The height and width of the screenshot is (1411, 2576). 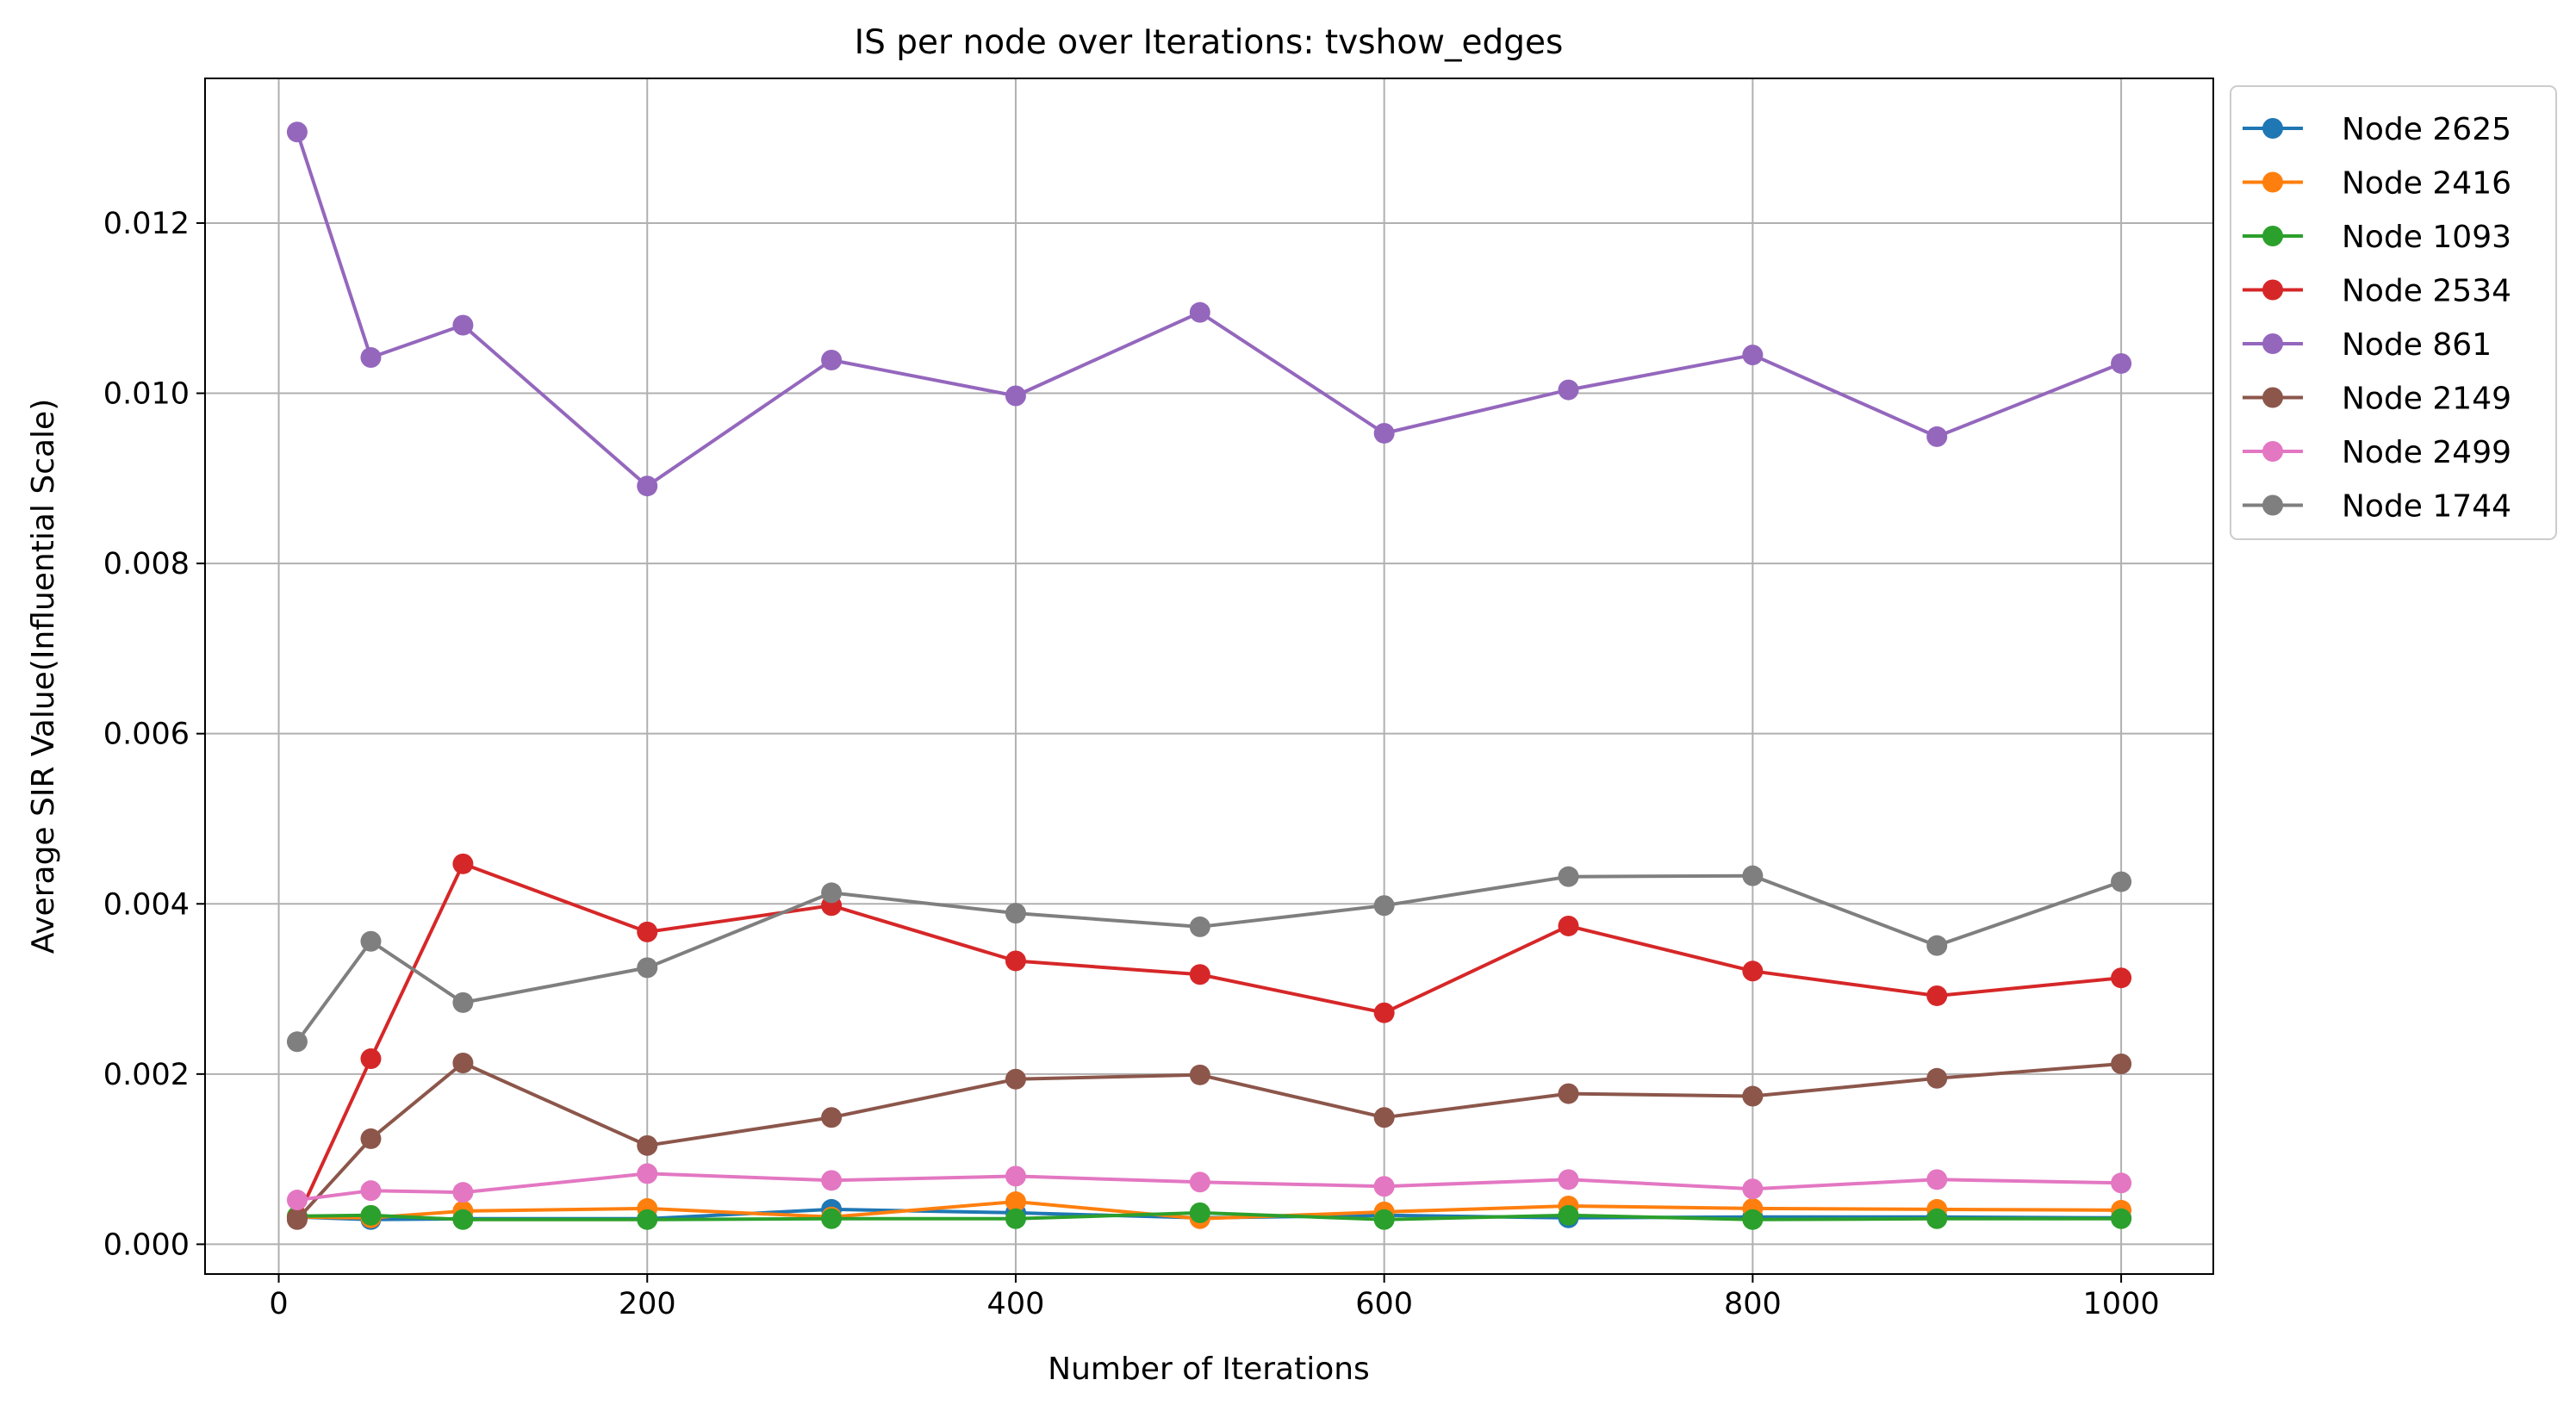 I want to click on y-tick-label: 0.006, so click(x=146, y=735).